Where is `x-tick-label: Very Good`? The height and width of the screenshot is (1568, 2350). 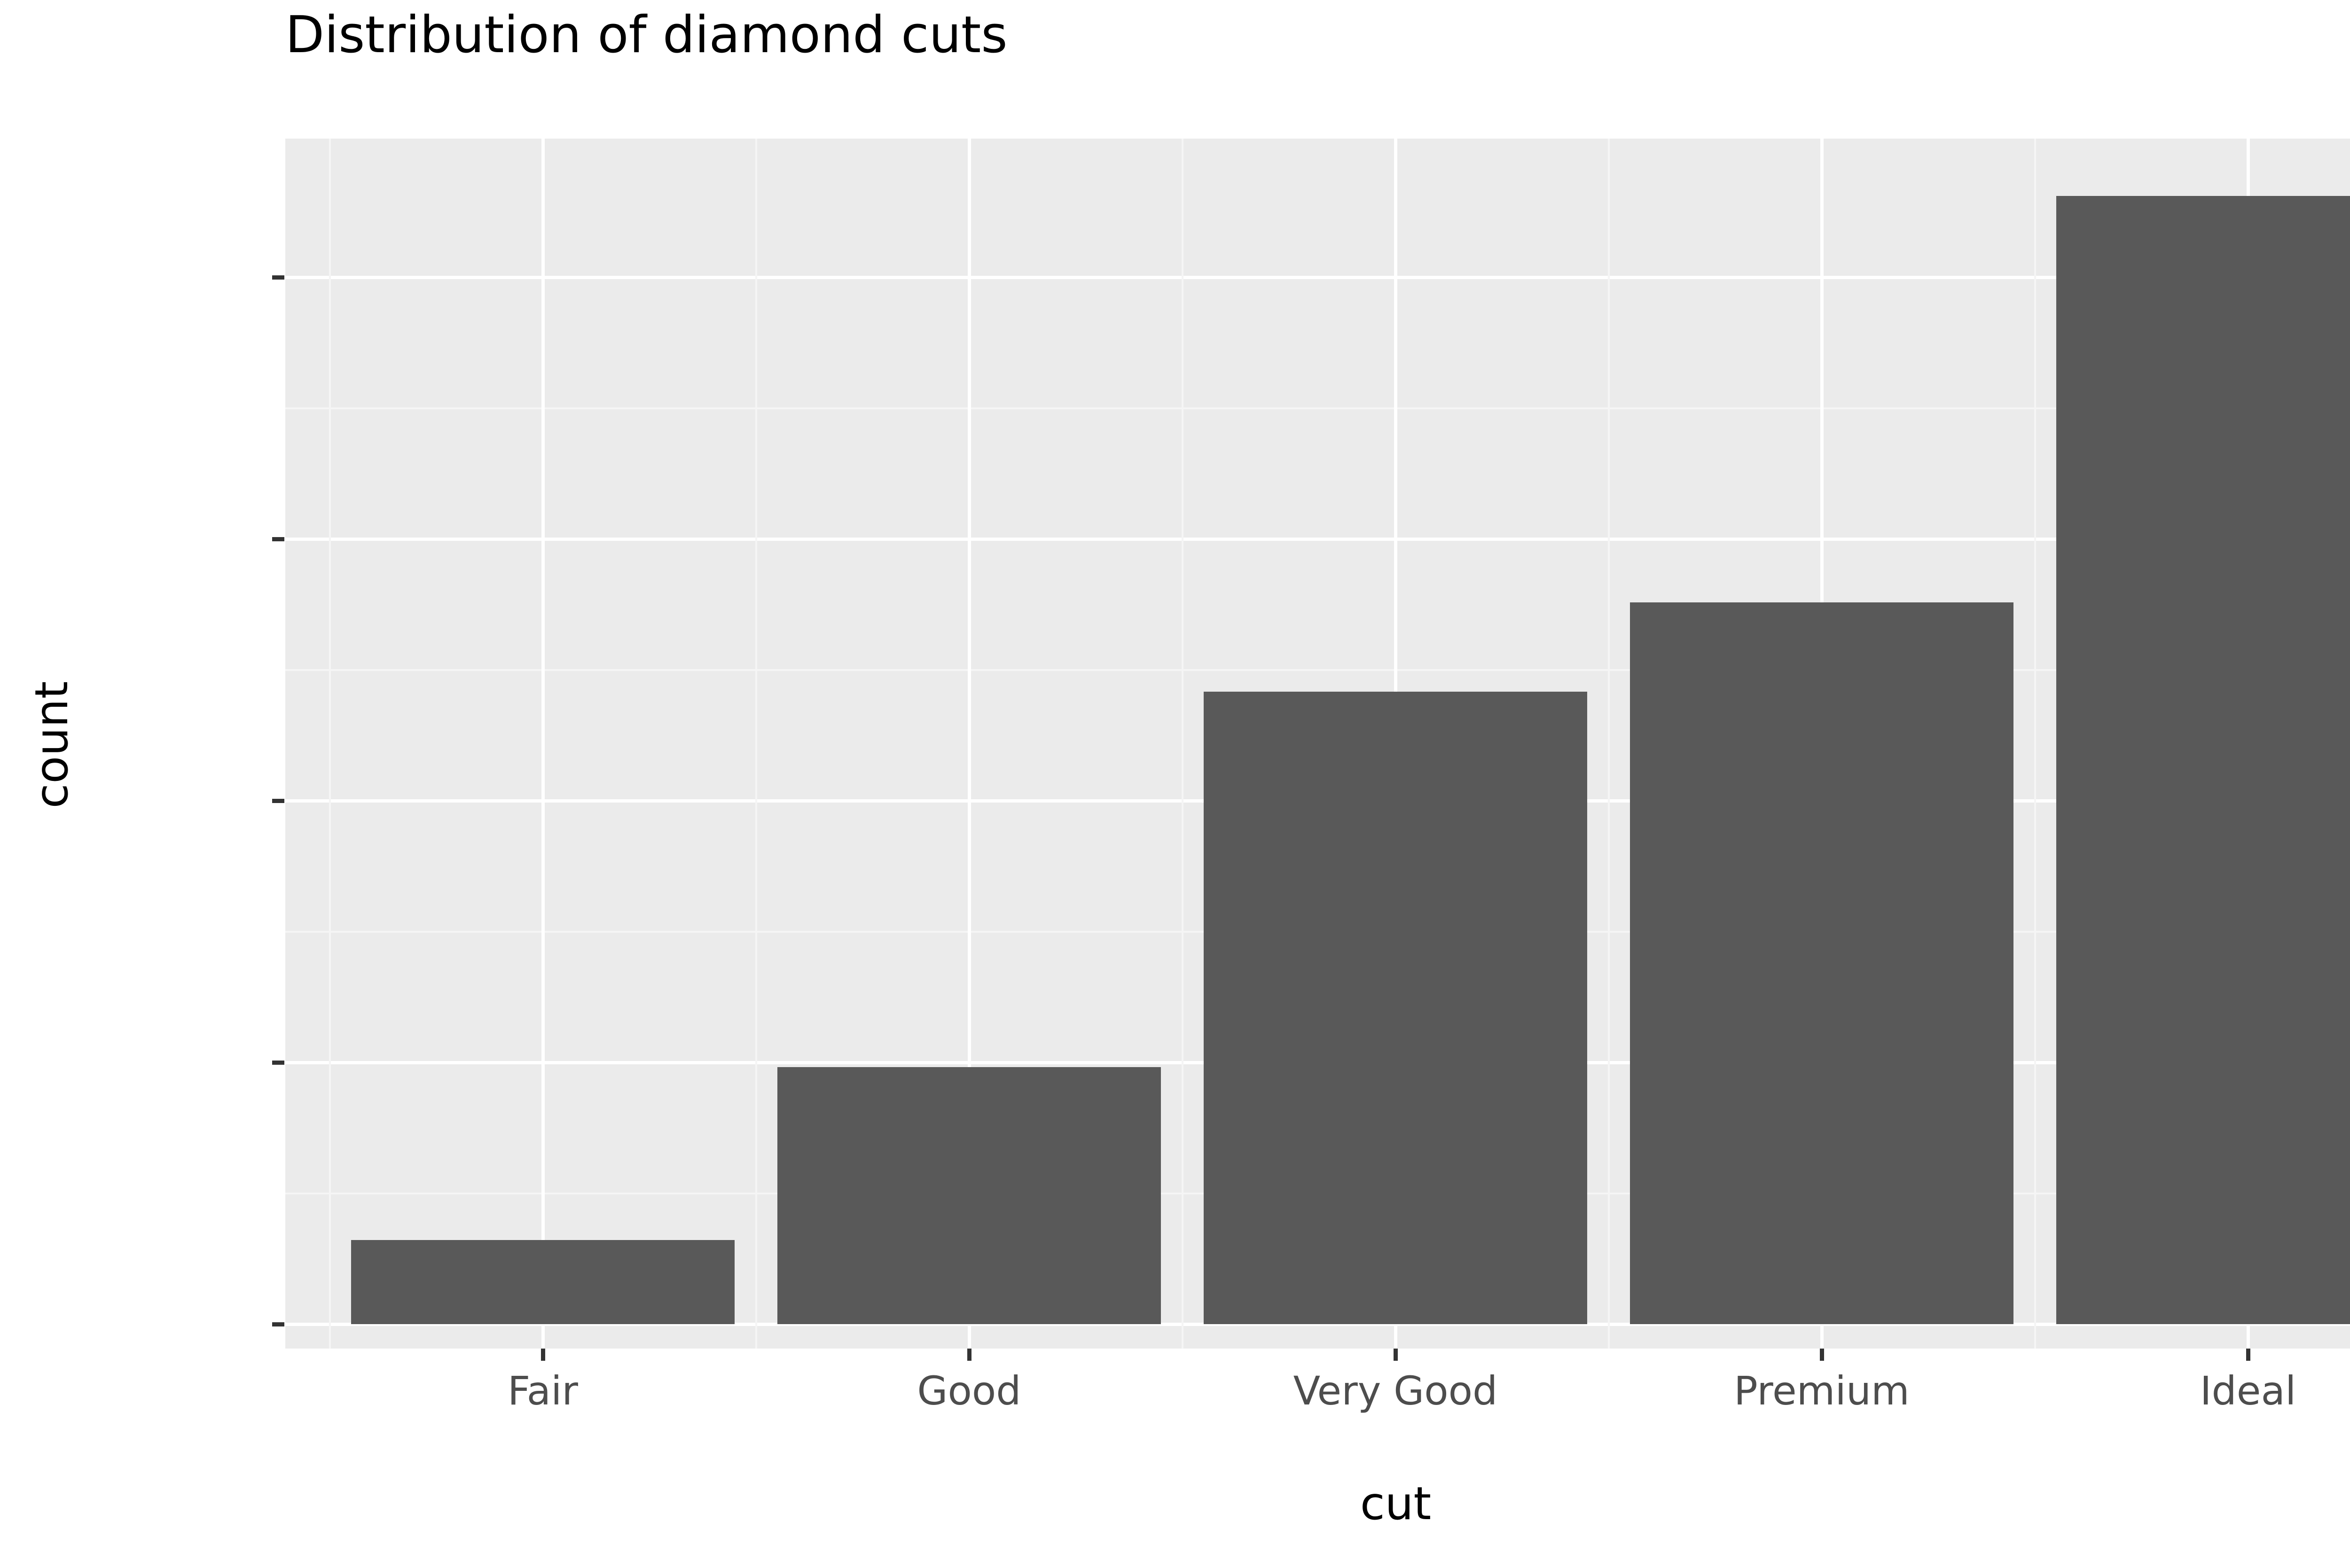
x-tick-label: Very Good is located at coordinates (1395, 1391).